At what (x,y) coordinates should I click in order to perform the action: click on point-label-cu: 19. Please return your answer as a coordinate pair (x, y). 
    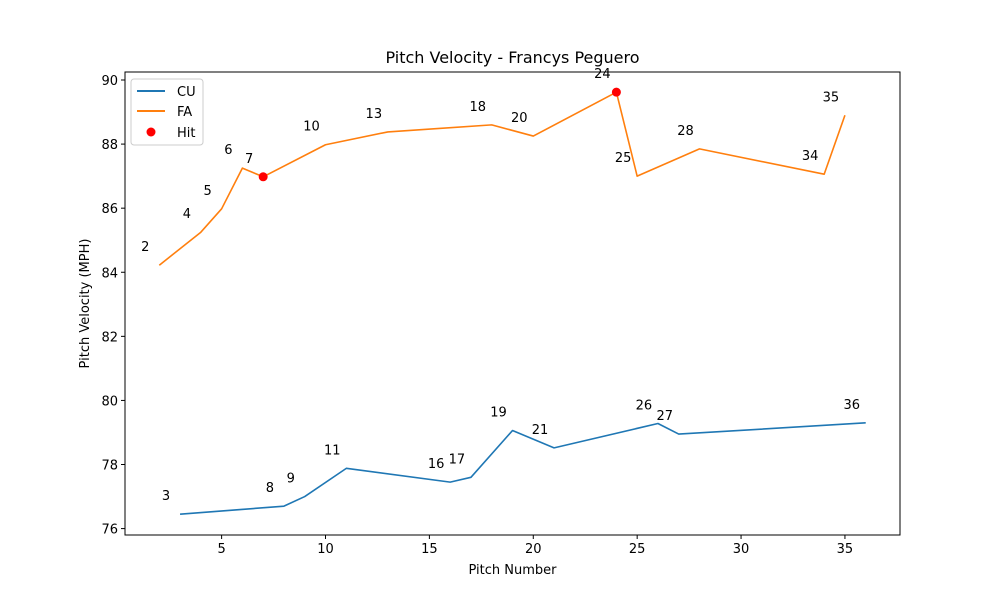
    Looking at the image, I should click on (498, 413).